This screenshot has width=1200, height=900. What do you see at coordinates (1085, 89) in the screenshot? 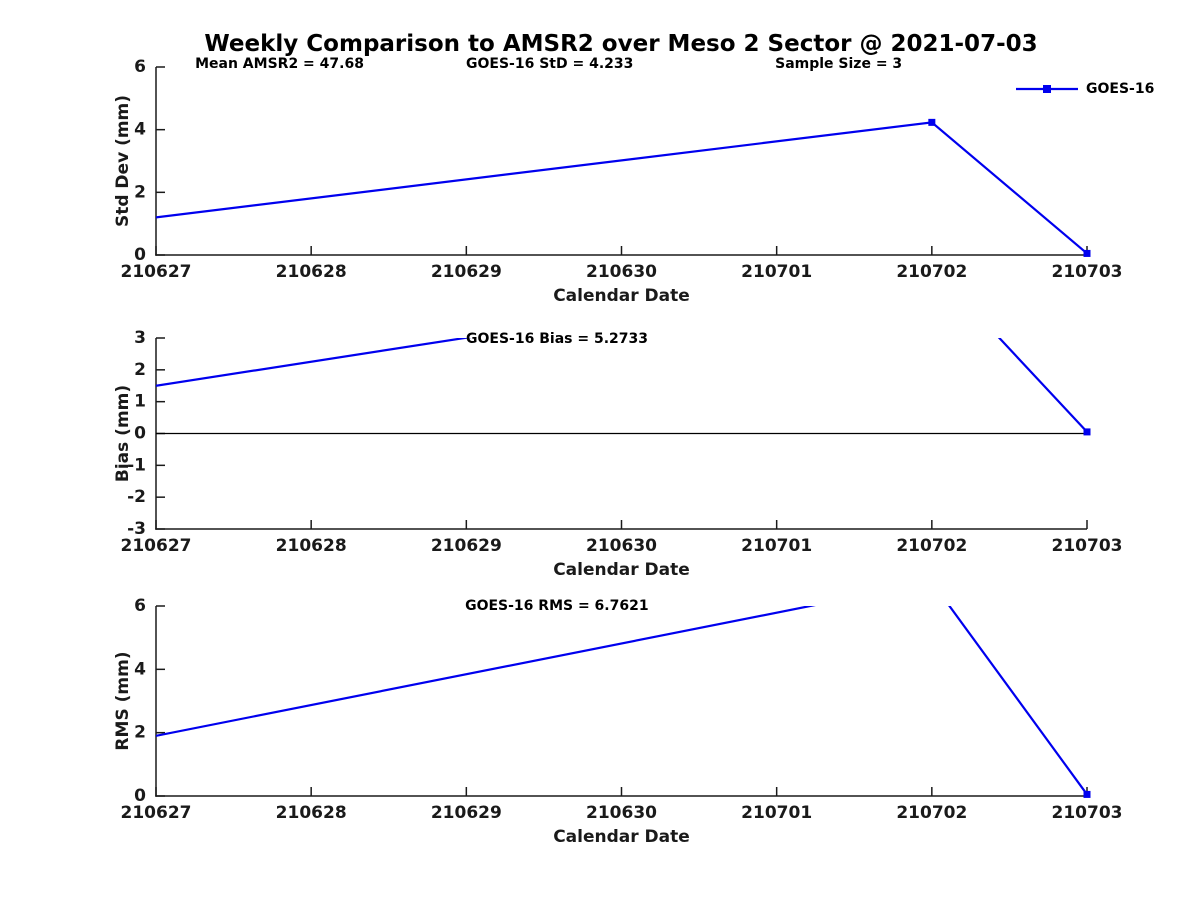
I see `legend: GOES-16` at bounding box center [1085, 89].